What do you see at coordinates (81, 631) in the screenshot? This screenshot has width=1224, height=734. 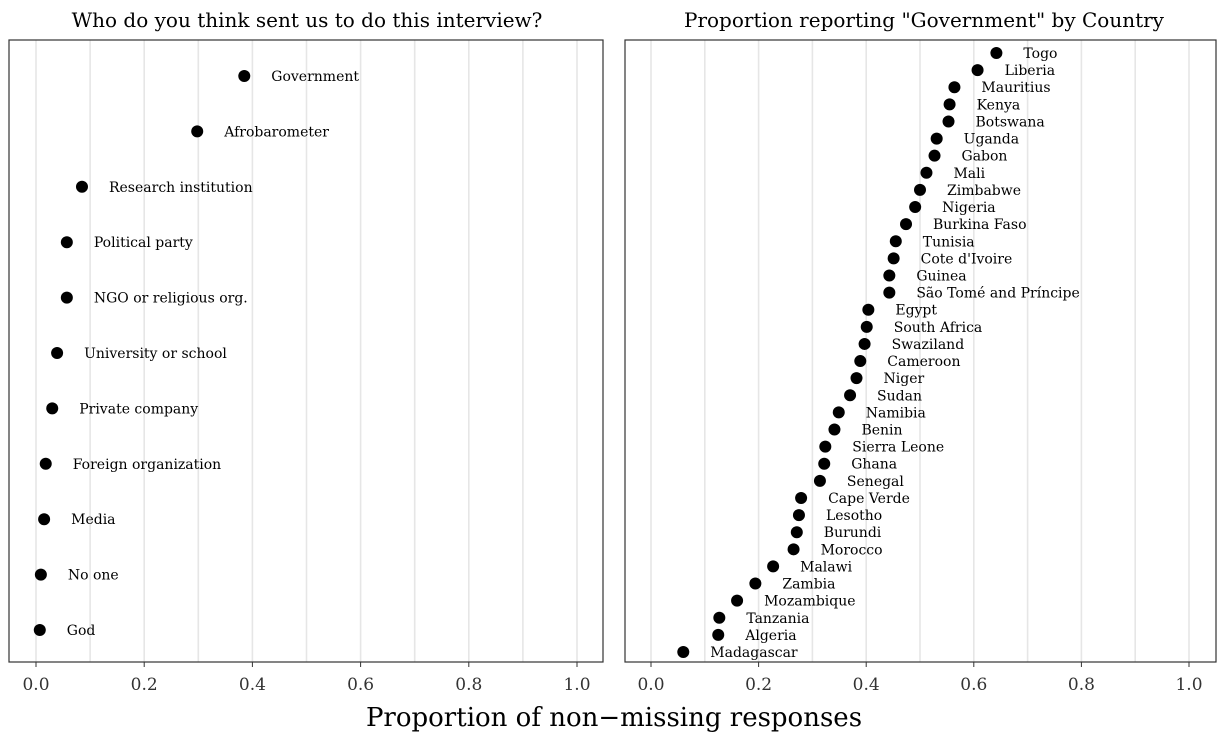 I see `point-label: God` at bounding box center [81, 631].